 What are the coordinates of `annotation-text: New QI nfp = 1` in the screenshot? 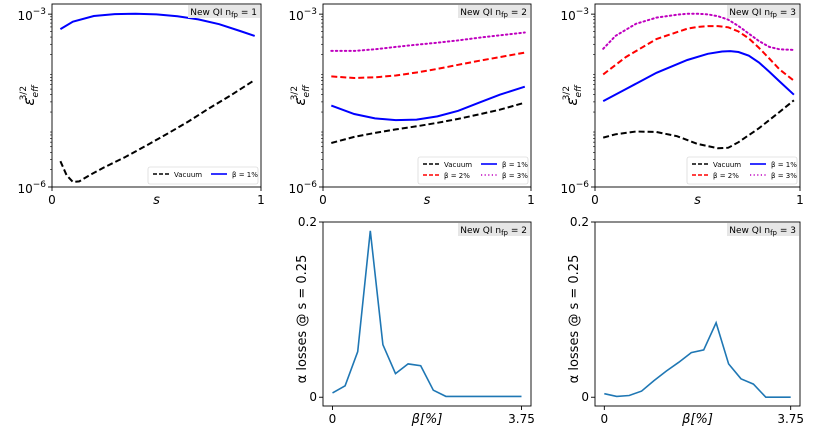 It's located at (223, 13).